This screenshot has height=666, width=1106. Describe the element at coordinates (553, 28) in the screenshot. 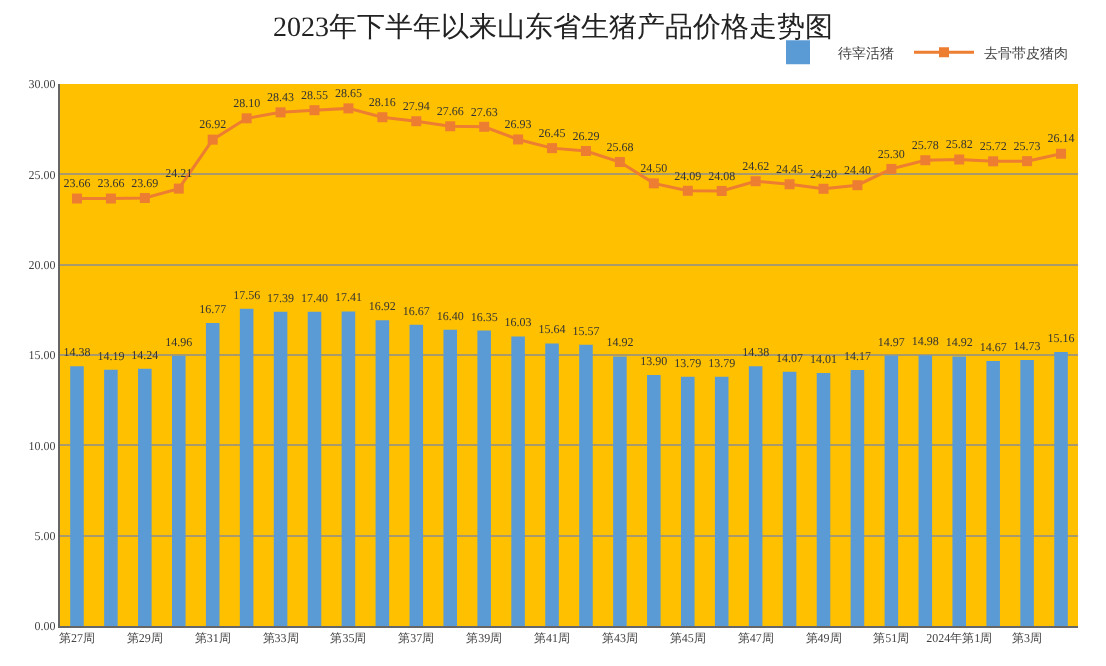

I see `chart-title: 2023年下半年以来山东省生猪产品价格走势图` at that location.